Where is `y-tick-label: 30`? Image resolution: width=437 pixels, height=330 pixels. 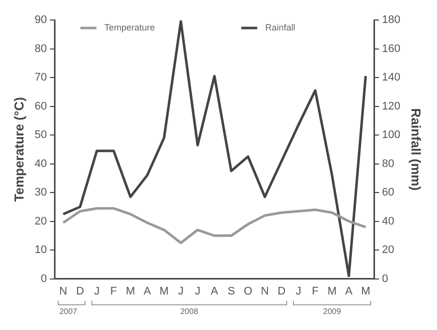 y-tick-label: 30 is located at coordinates (40, 192).